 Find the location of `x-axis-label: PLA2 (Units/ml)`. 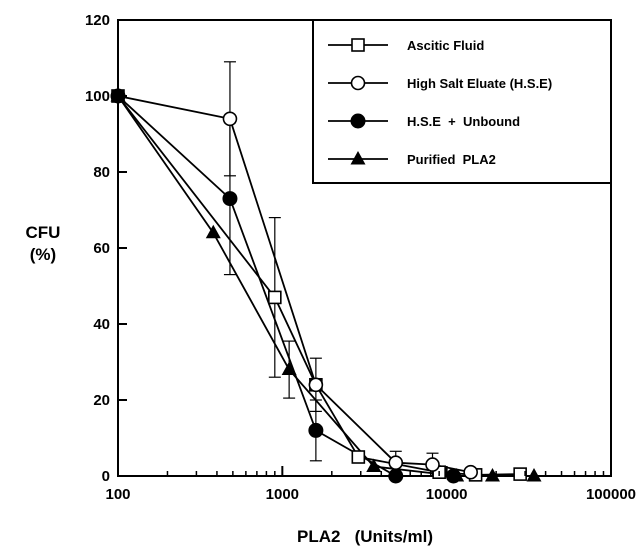

x-axis-label: PLA2 (Units/ml) is located at coordinates (365, 536).